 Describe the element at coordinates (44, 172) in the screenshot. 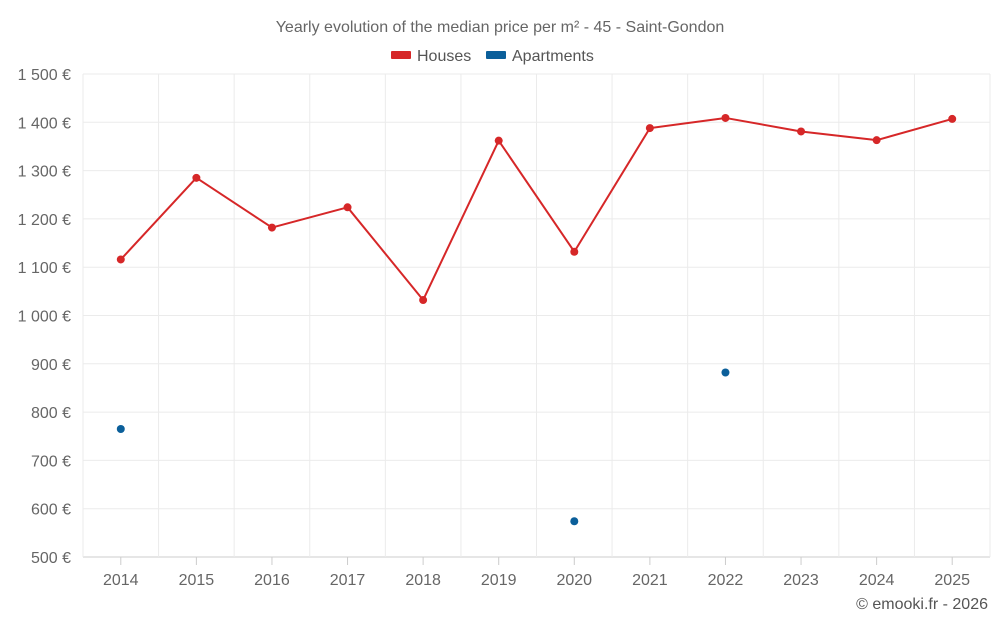

I see `y-tick-label: 1 300 €` at that location.